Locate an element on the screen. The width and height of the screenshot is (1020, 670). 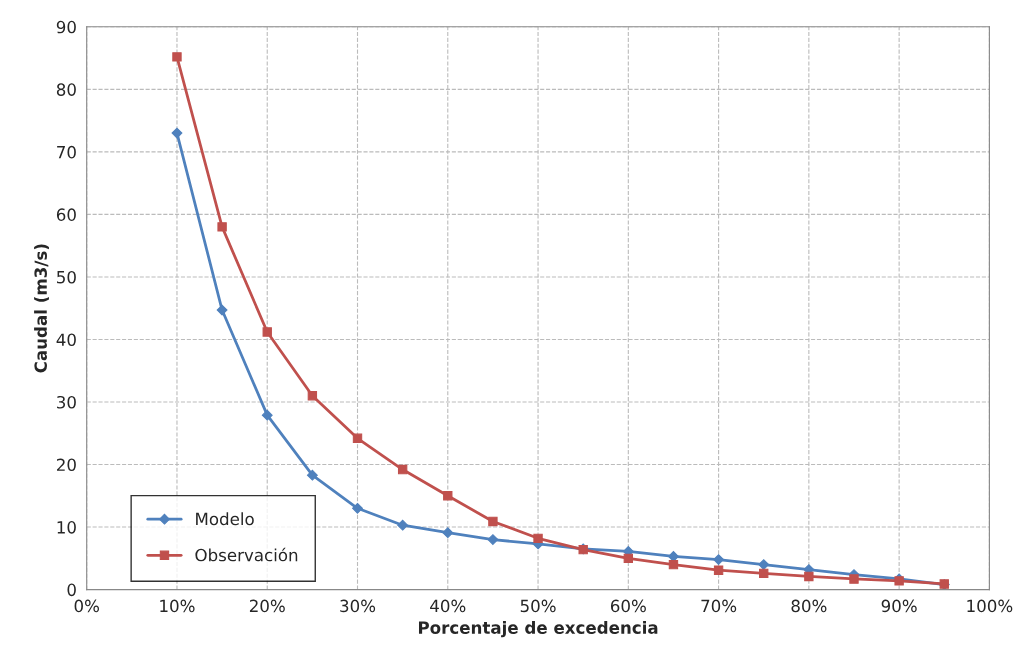
legend-label: Observación is located at coordinates (246, 554).